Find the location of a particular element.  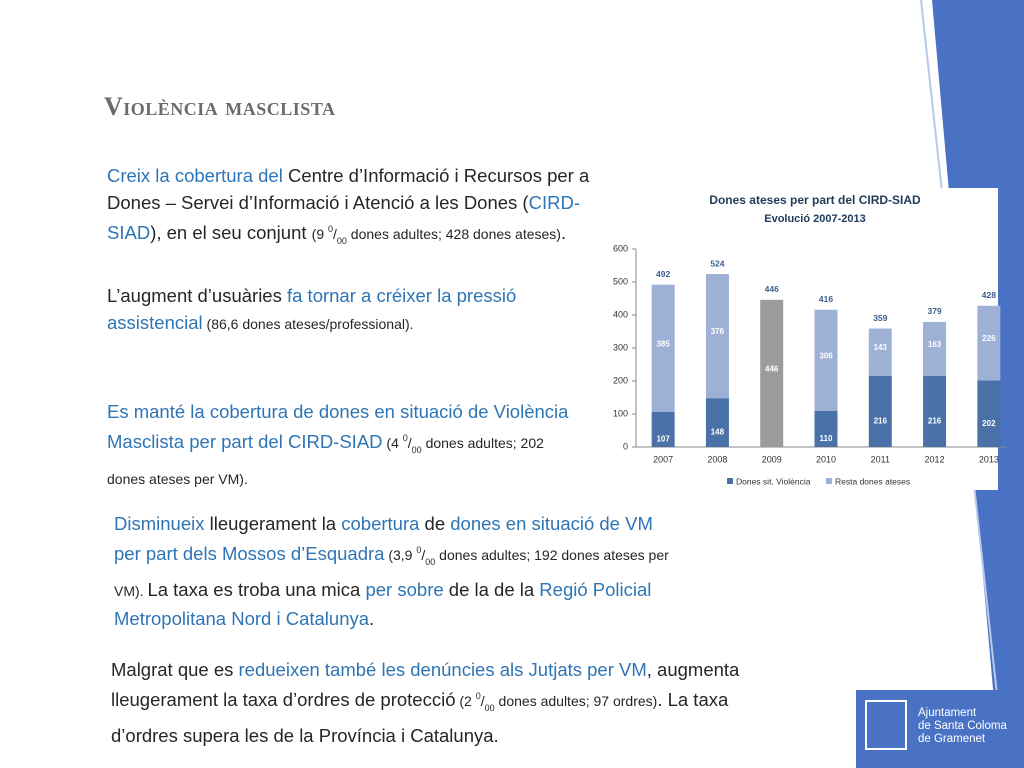

data-label: 163 is located at coordinates (935, 344).